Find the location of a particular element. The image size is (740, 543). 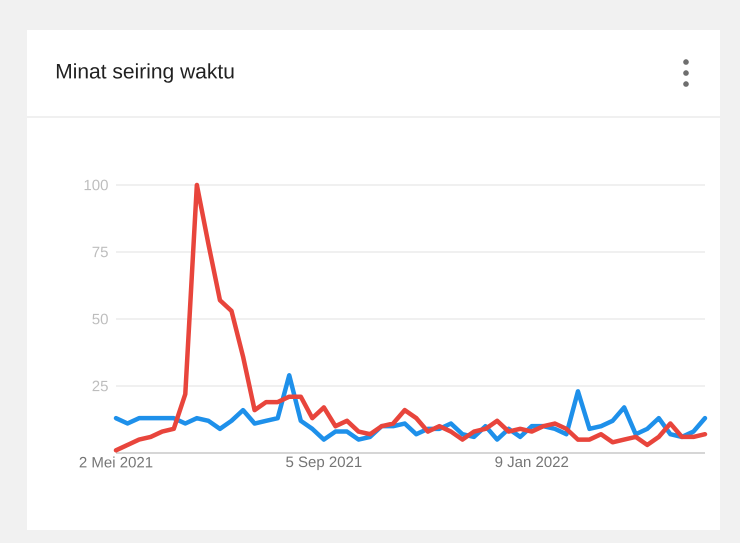

x-tick-label: 9 Jan 2022 is located at coordinates (531, 462).